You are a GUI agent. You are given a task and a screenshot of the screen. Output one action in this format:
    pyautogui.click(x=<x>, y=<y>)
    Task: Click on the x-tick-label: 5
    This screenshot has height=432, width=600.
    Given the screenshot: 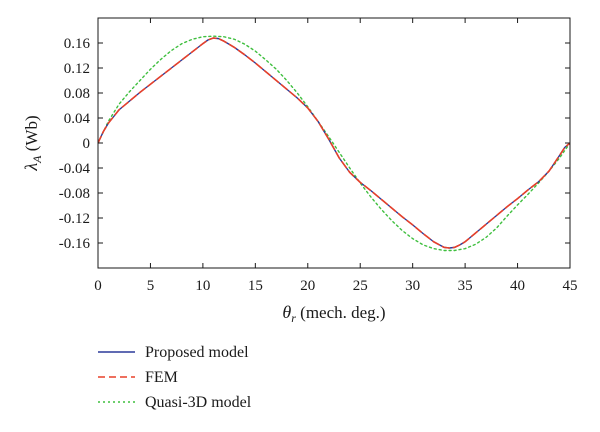 What is the action you would take?
    pyautogui.click(x=151, y=286)
    